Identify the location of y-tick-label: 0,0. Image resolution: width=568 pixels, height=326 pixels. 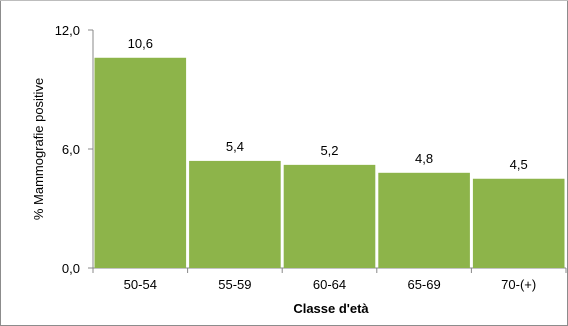
(71, 268).